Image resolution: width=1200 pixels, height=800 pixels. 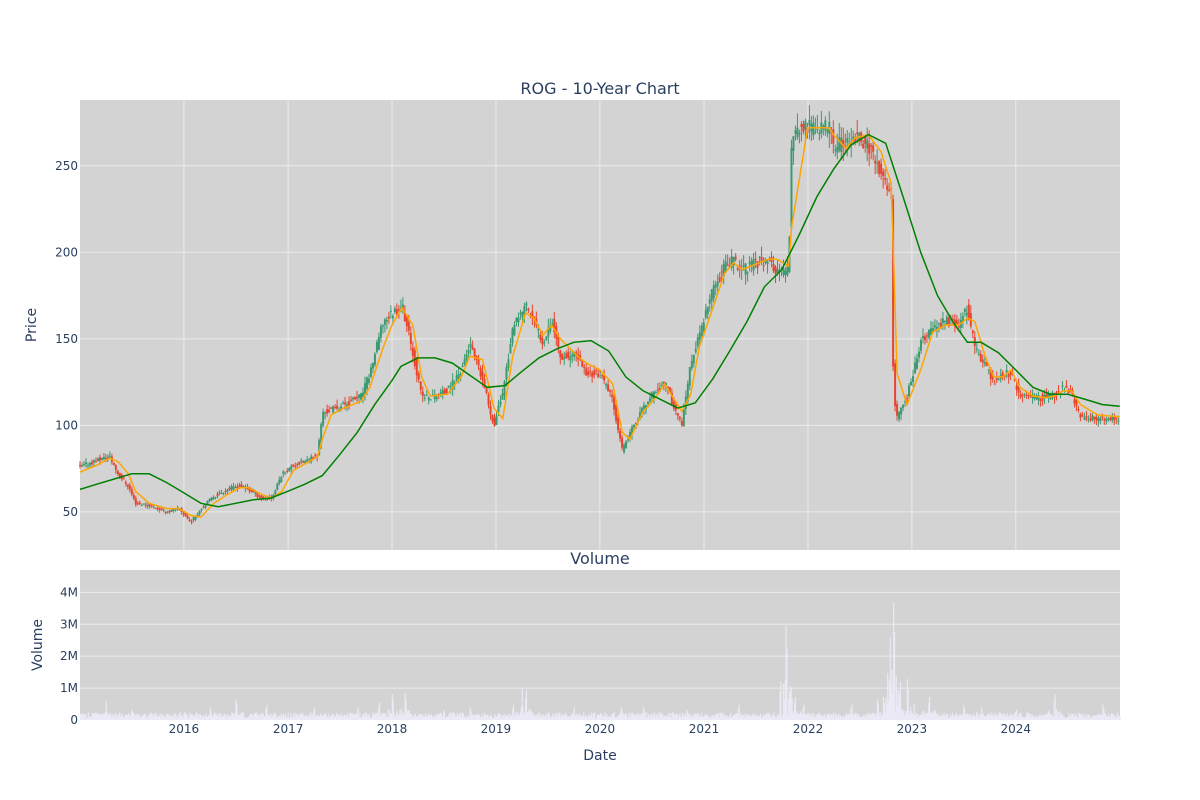 What do you see at coordinates (392, 729) in the screenshot?
I see `x-tick-label: 2018` at bounding box center [392, 729].